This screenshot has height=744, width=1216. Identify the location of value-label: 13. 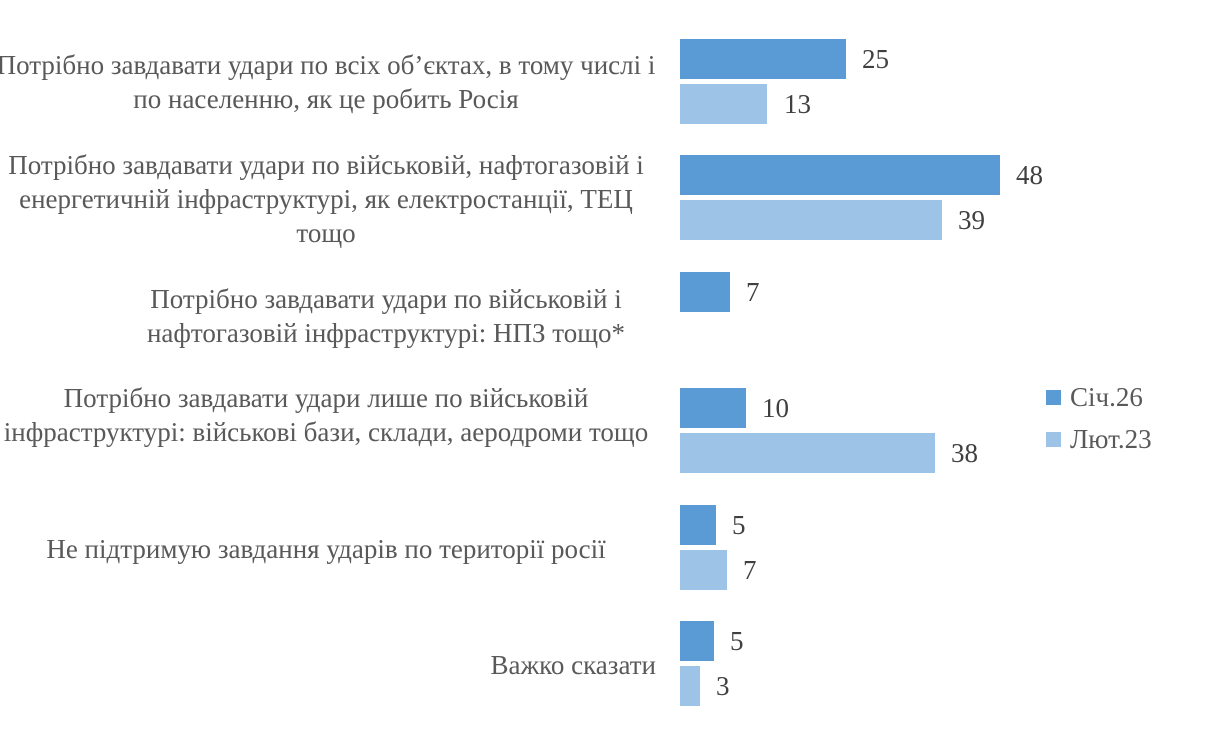
(797, 104).